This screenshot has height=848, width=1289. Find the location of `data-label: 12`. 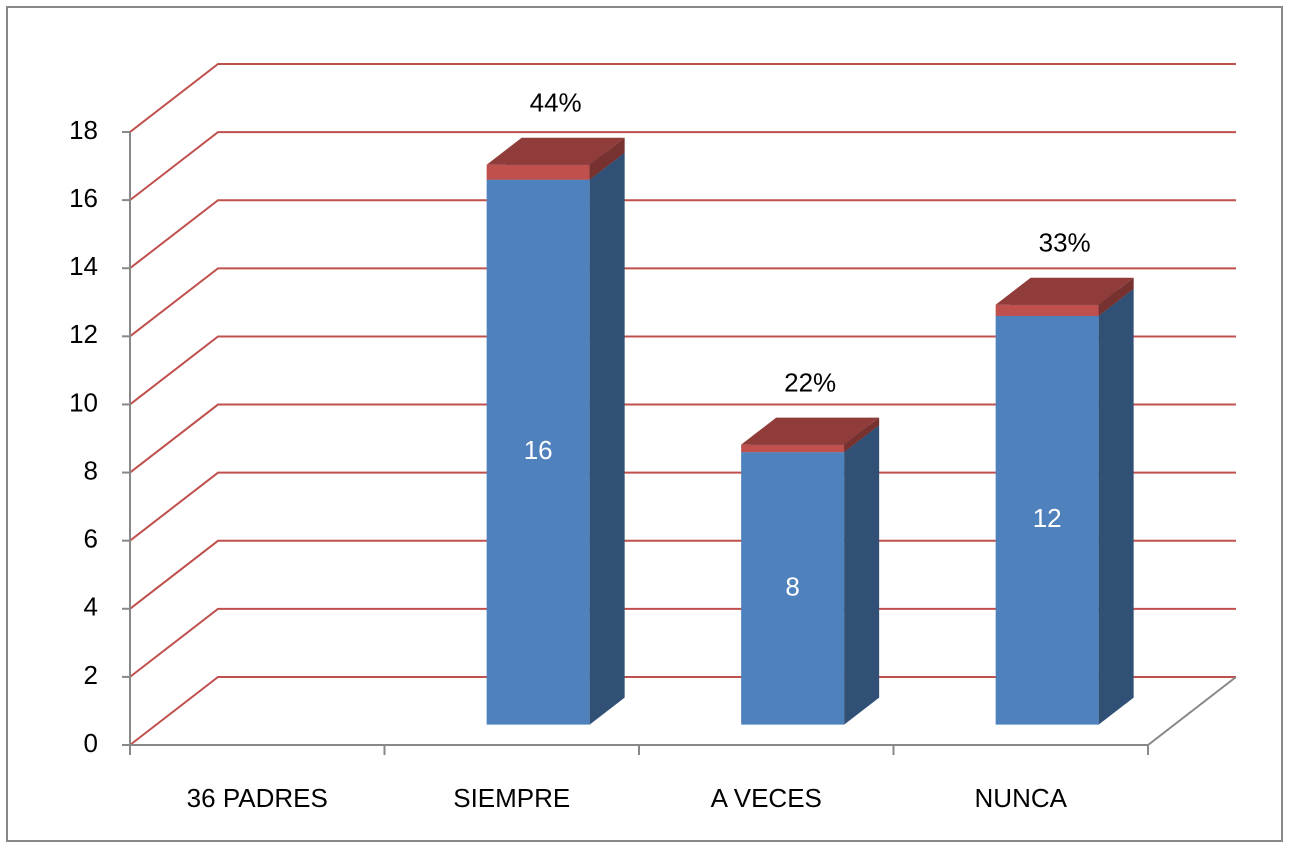

data-label: 12 is located at coordinates (1047, 518).